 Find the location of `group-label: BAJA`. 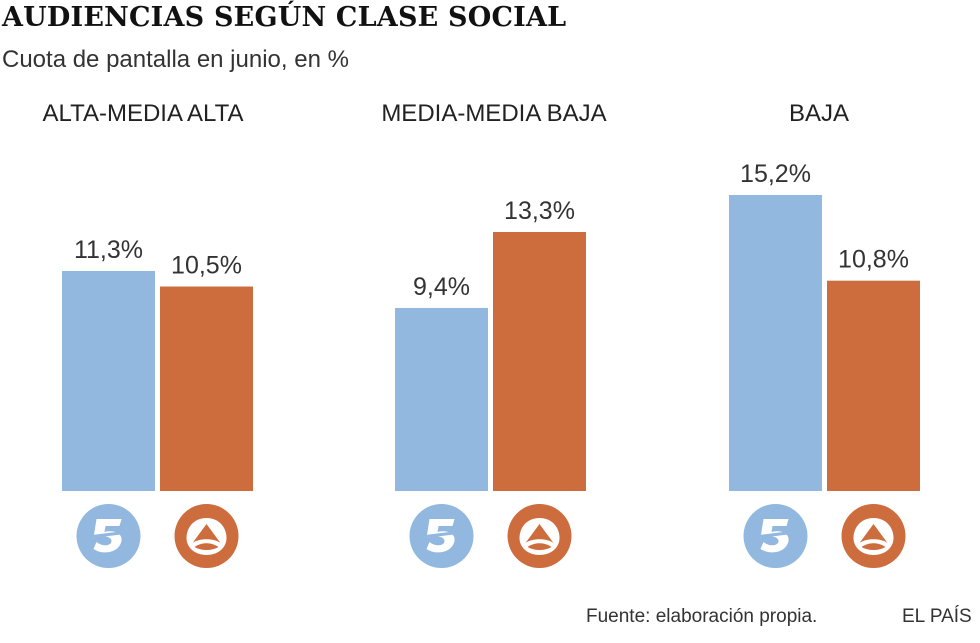

group-label: BAJA is located at coordinates (819, 113).